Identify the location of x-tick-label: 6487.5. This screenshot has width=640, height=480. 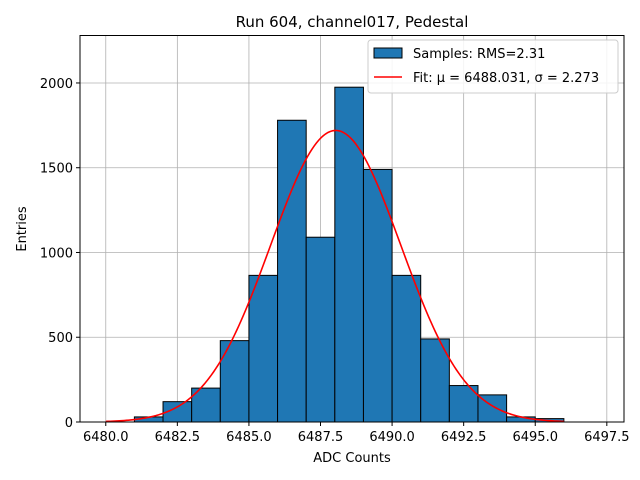
(321, 437).